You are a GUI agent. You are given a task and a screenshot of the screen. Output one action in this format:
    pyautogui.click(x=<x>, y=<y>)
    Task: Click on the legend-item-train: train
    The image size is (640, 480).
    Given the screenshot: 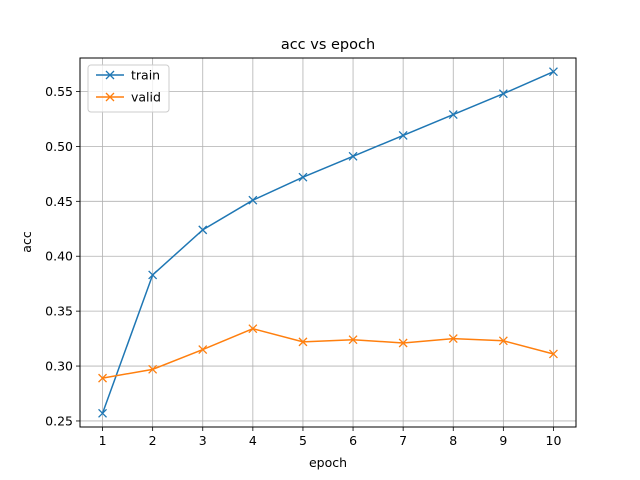 What is the action you would take?
    pyautogui.click(x=128, y=75)
    